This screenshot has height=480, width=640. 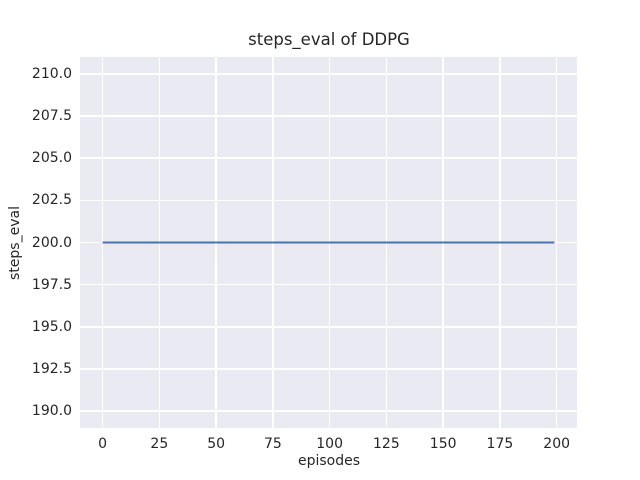 What do you see at coordinates (386, 444) in the screenshot?
I see `x-tick-label: 125` at bounding box center [386, 444].